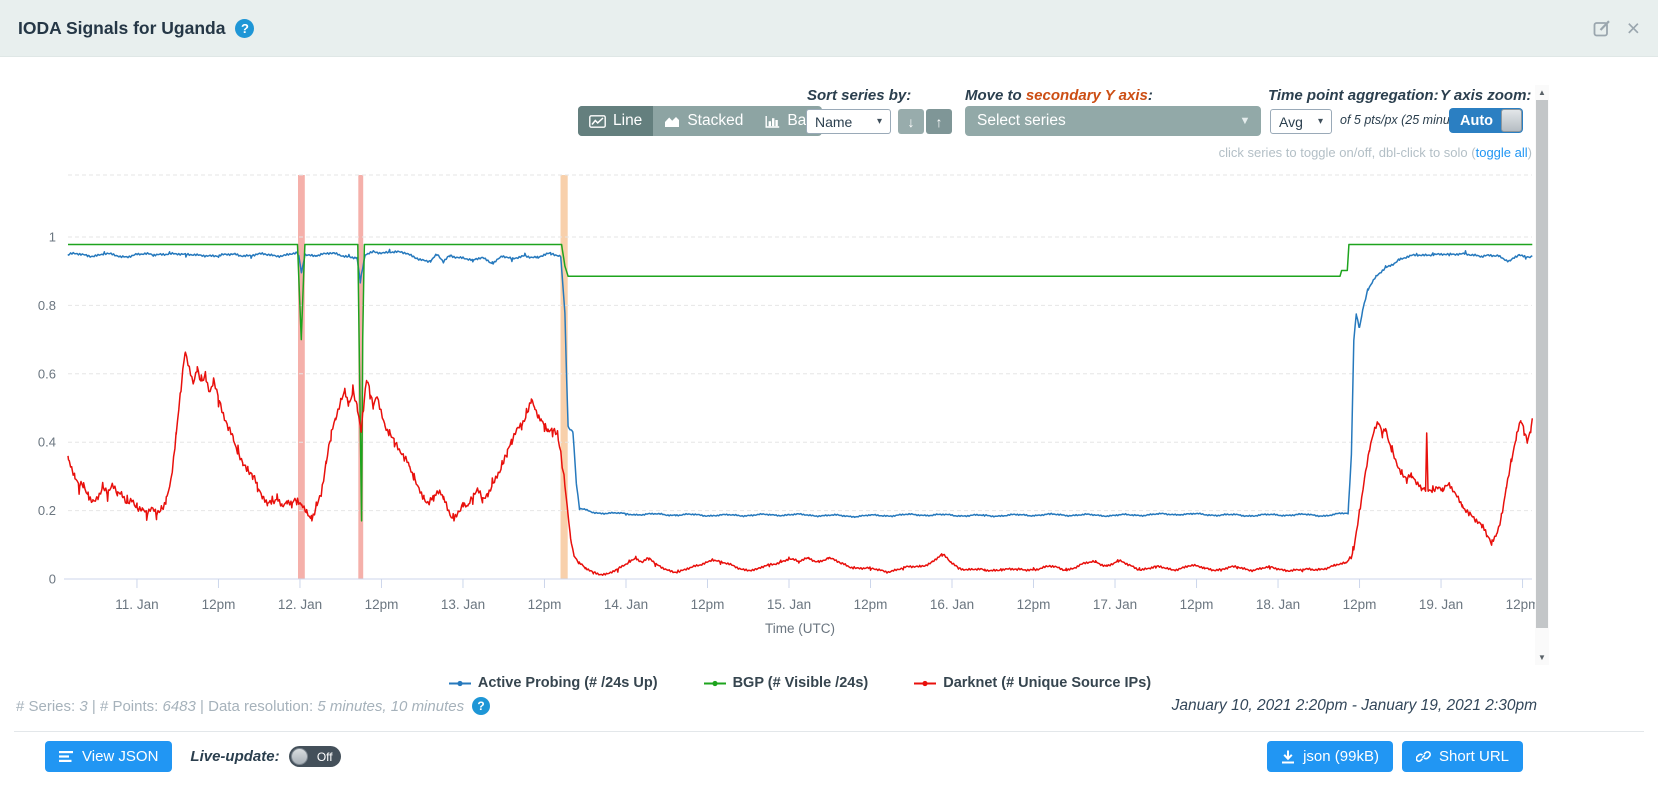 Image resolution: width=1658 pixels, height=809 pixels. What do you see at coordinates (1542, 364) in the screenshot?
I see `scrollbar-thumb` at bounding box center [1542, 364].